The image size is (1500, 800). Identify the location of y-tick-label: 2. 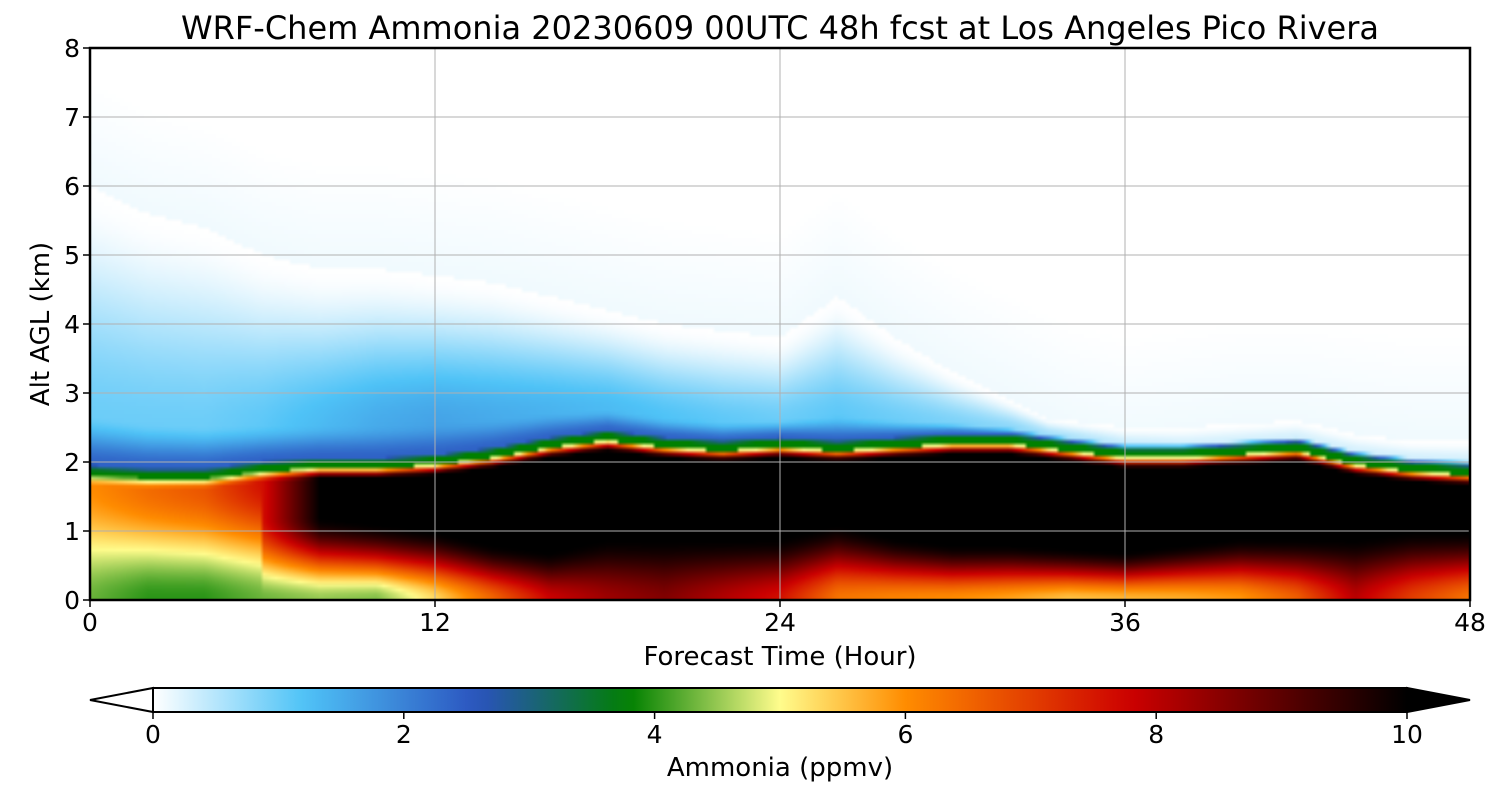
(72, 462).